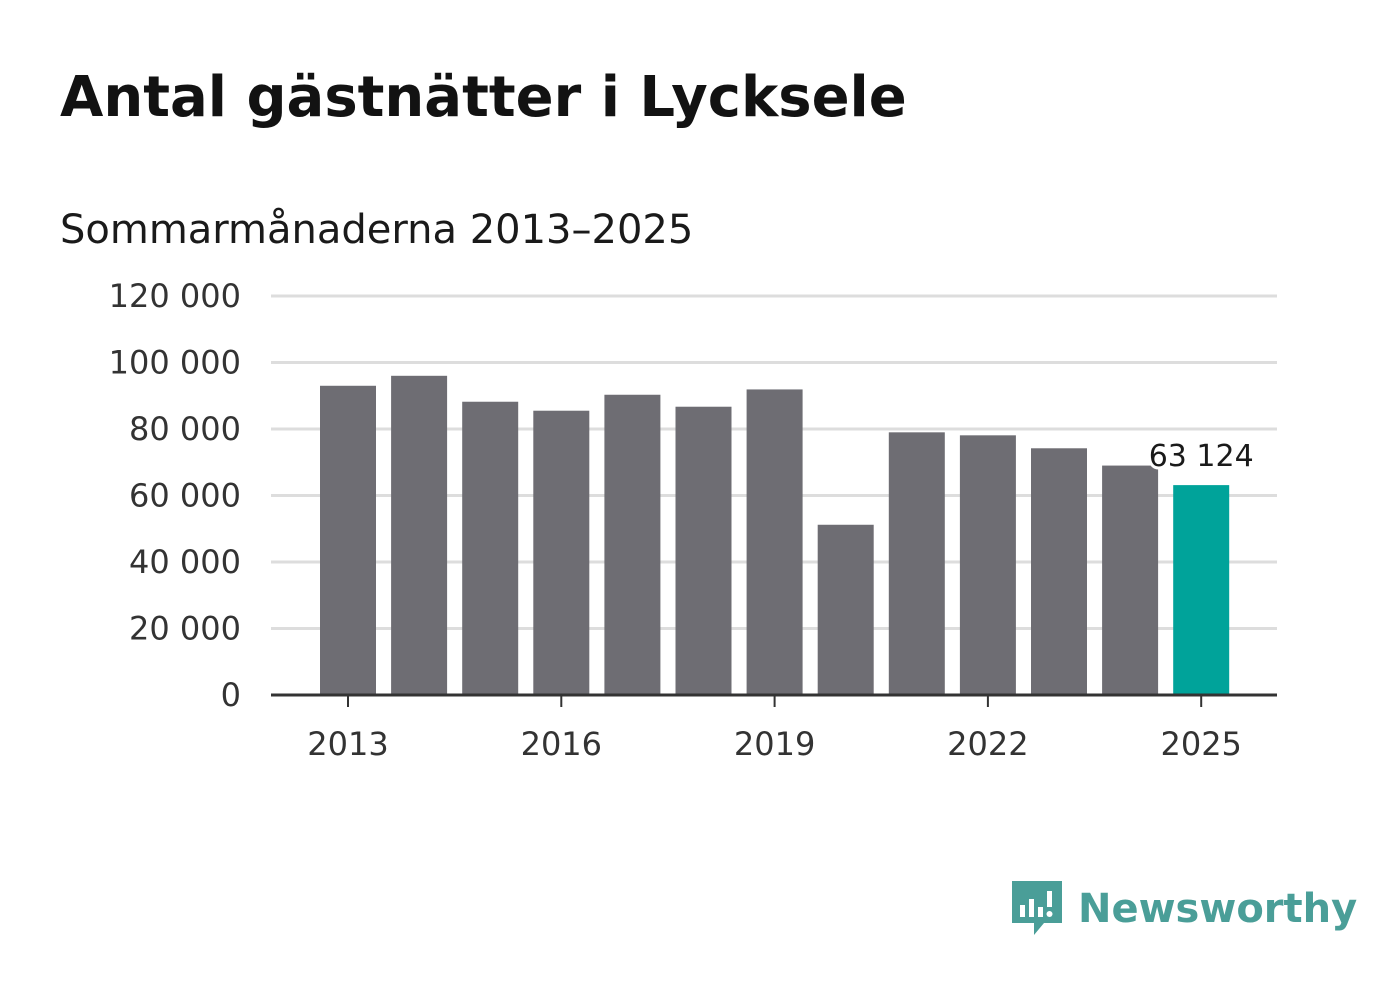 This screenshot has height=999, width=1382. Describe the element at coordinates (377, 230) in the screenshot. I see `chart-subtitle: Sommarmånaderna 2013–2025` at that location.